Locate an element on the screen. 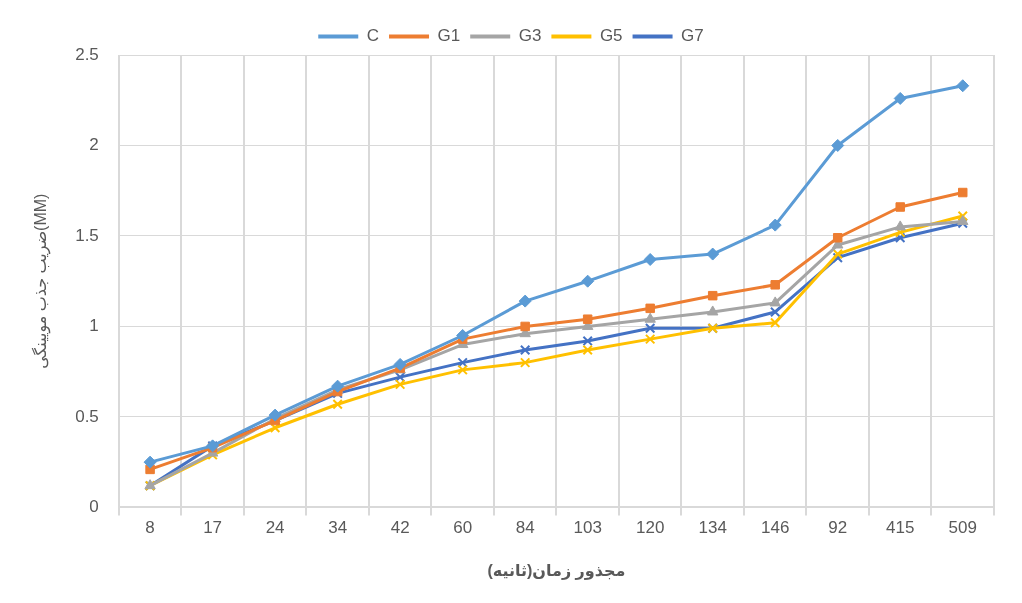 Image resolution: width=1022 pixels, height=603 pixels. legend-label: C is located at coordinates (373, 36).